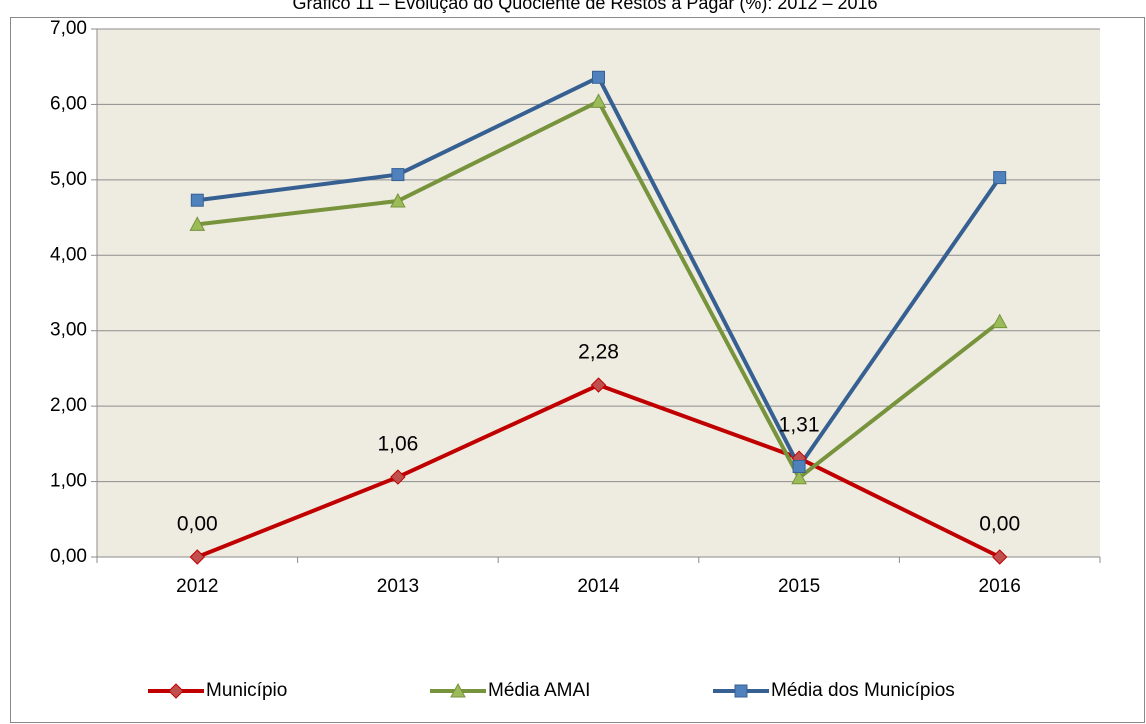  I want to click on legend-label: Município, so click(246, 690).